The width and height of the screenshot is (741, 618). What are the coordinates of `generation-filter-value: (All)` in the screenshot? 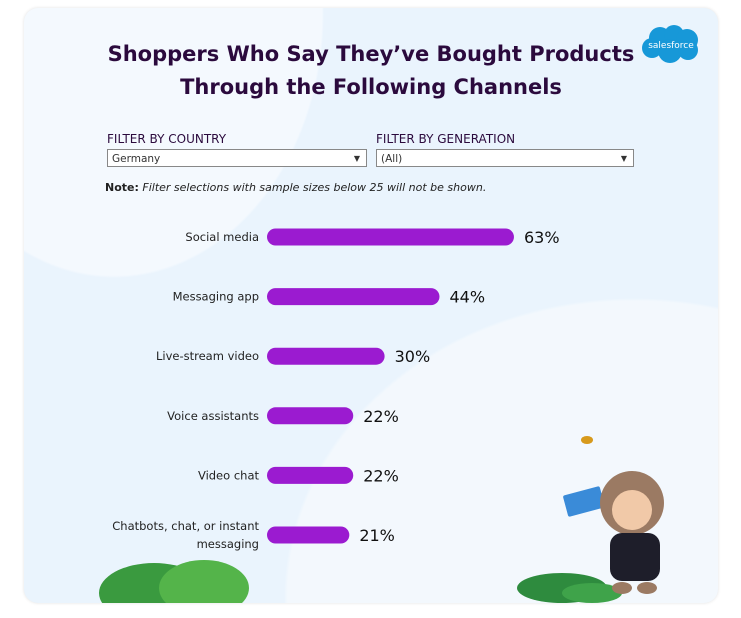 It's located at (392, 159).